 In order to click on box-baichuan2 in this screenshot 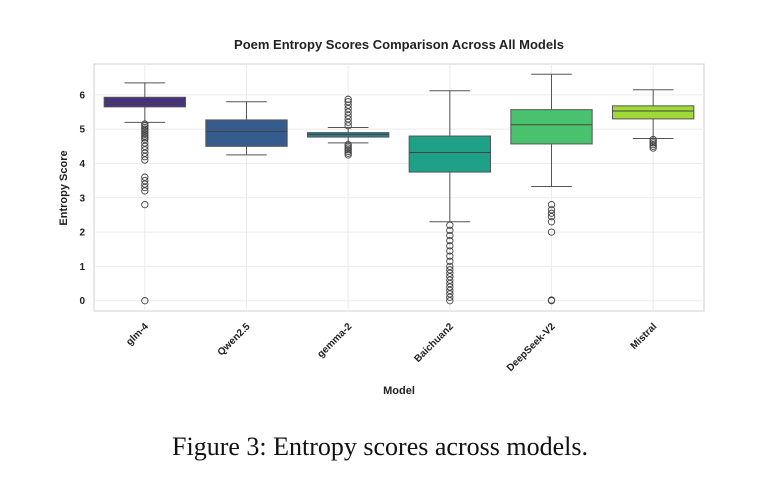, I will do `click(449, 197)`.